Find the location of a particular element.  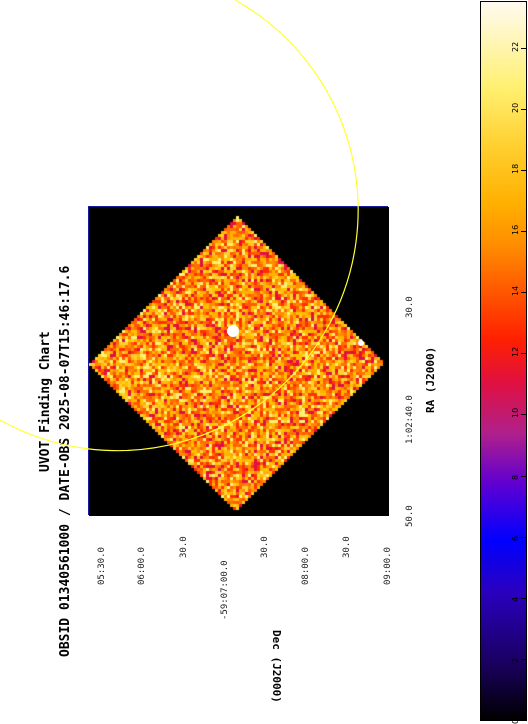

ra-tick-1: 50.0 is located at coordinates (410, 516).